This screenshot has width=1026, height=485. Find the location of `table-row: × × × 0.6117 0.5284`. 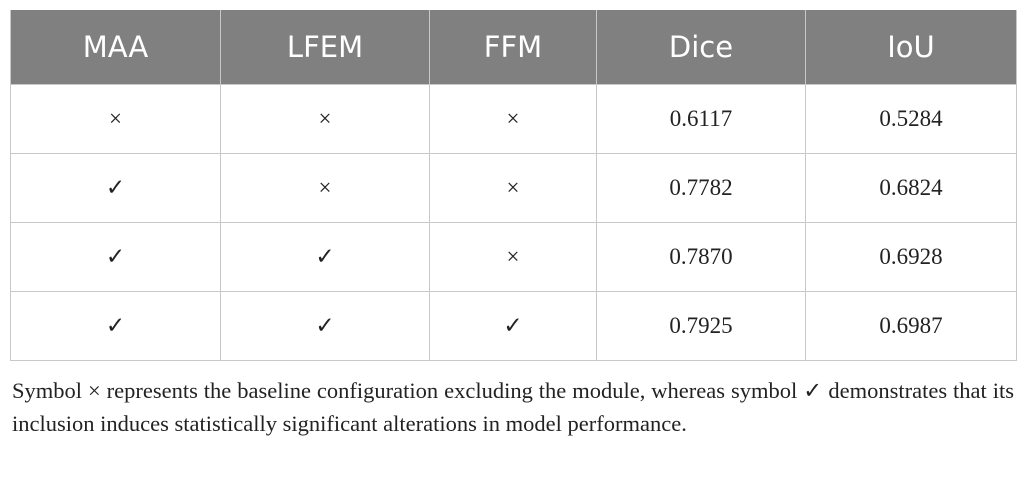

table-row: × × × 0.6117 0.5284 is located at coordinates (513, 119).